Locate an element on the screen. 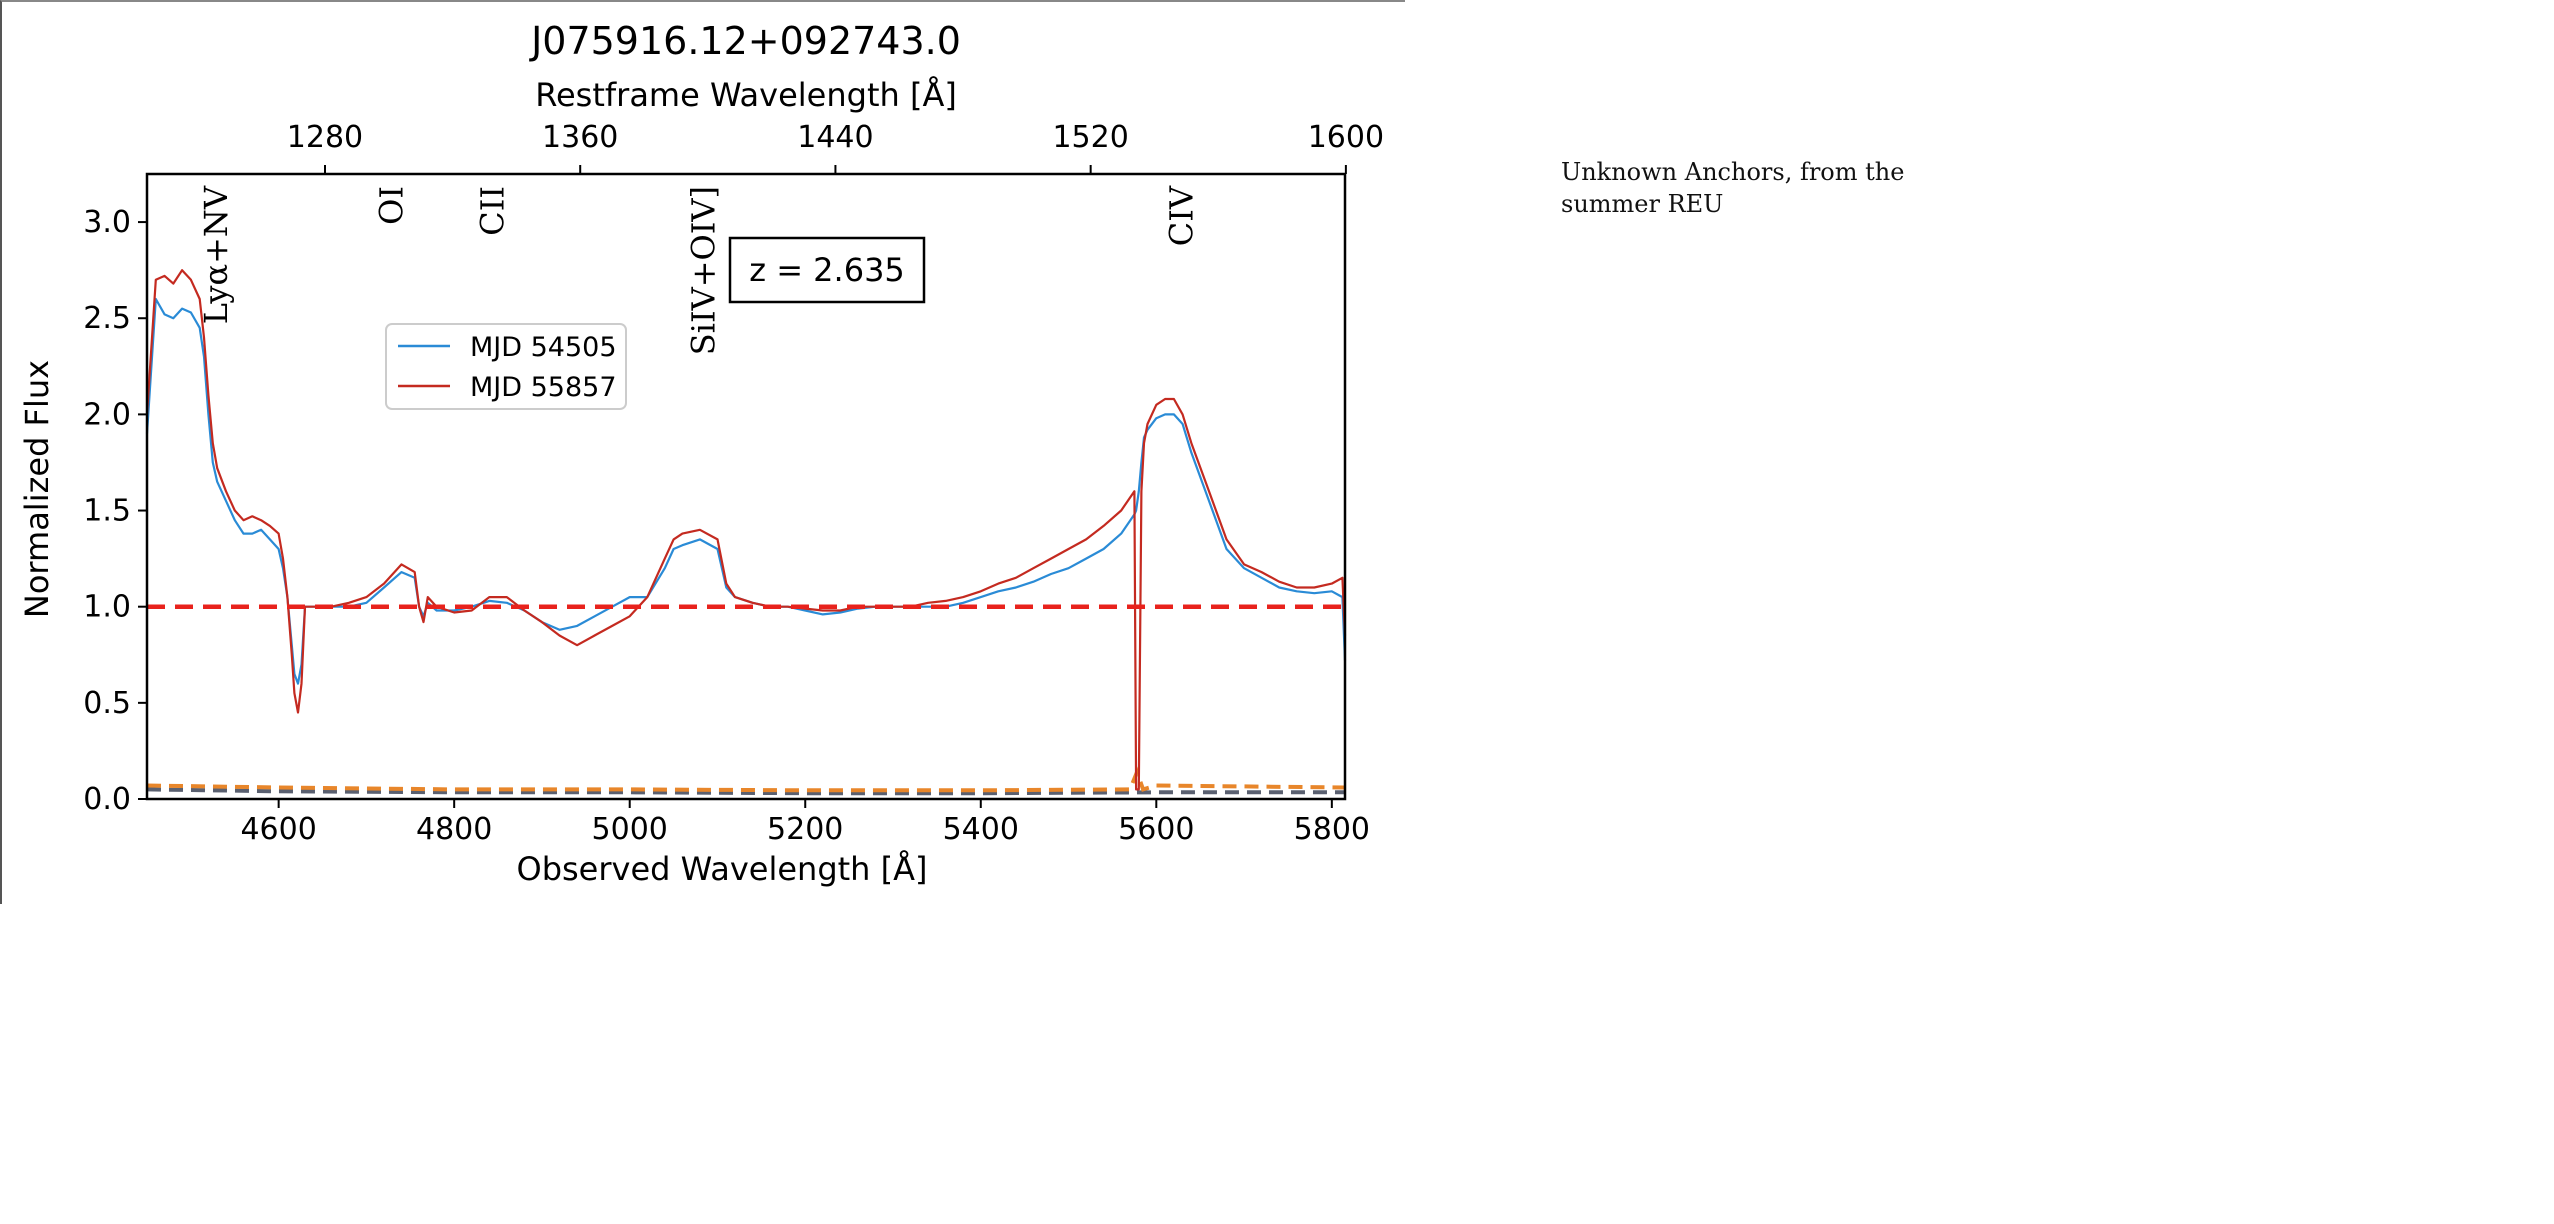 The image size is (2554, 1224). x-tick-label: 5600 is located at coordinates (1156, 829).